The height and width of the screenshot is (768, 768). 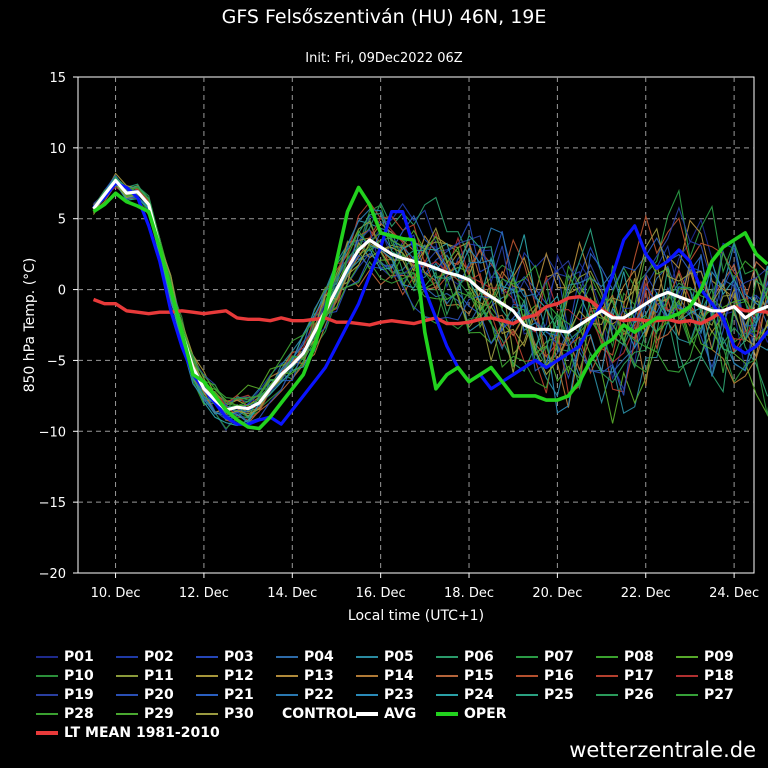 I want to click on x-tick-label: 18. Dec, so click(x=469, y=593).